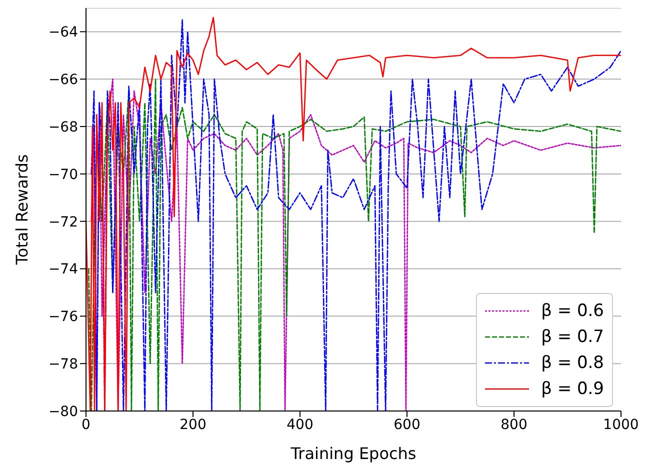  Describe the element at coordinates (63, 364) in the screenshot. I see `y-tick-label: −78` at that location.